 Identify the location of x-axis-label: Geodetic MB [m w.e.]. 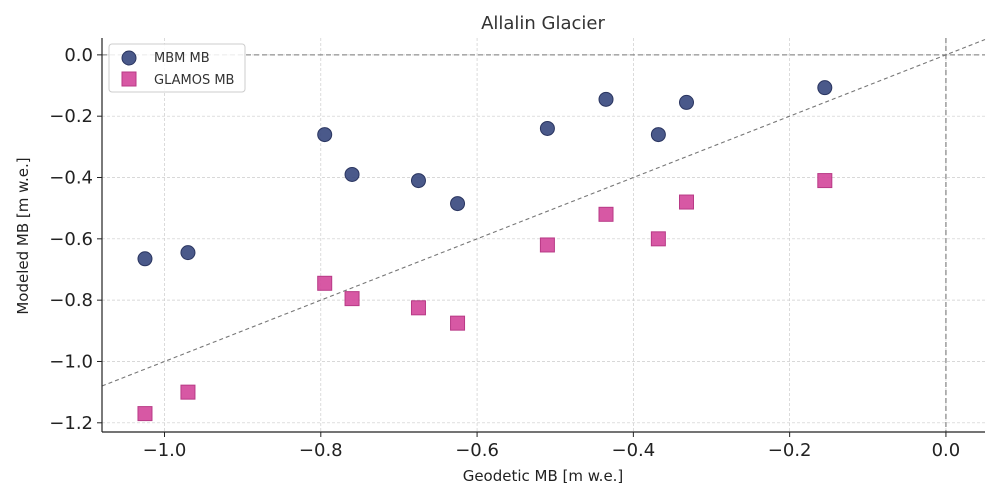
(543, 476).